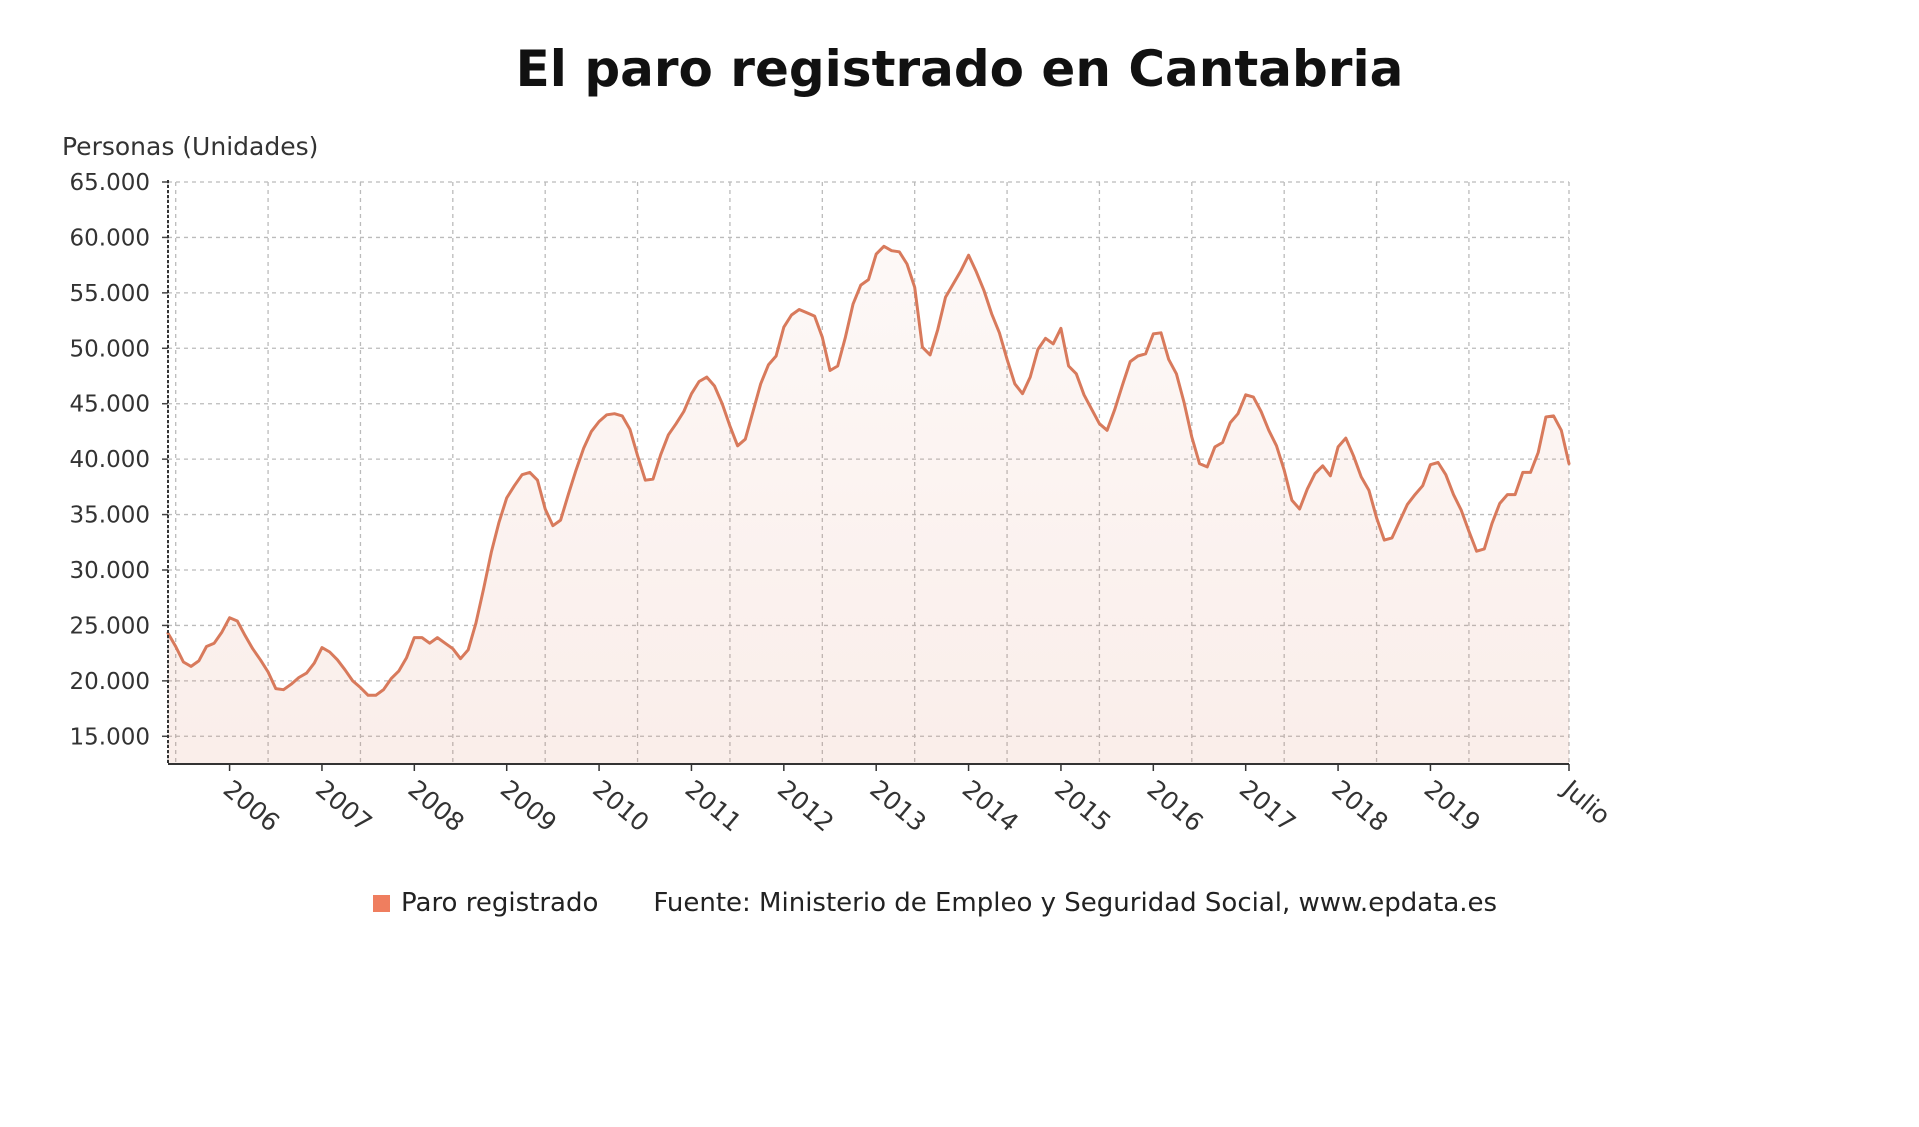  What do you see at coordinates (1452, 805) in the screenshot?
I see `x-tick-label: 2019` at bounding box center [1452, 805].